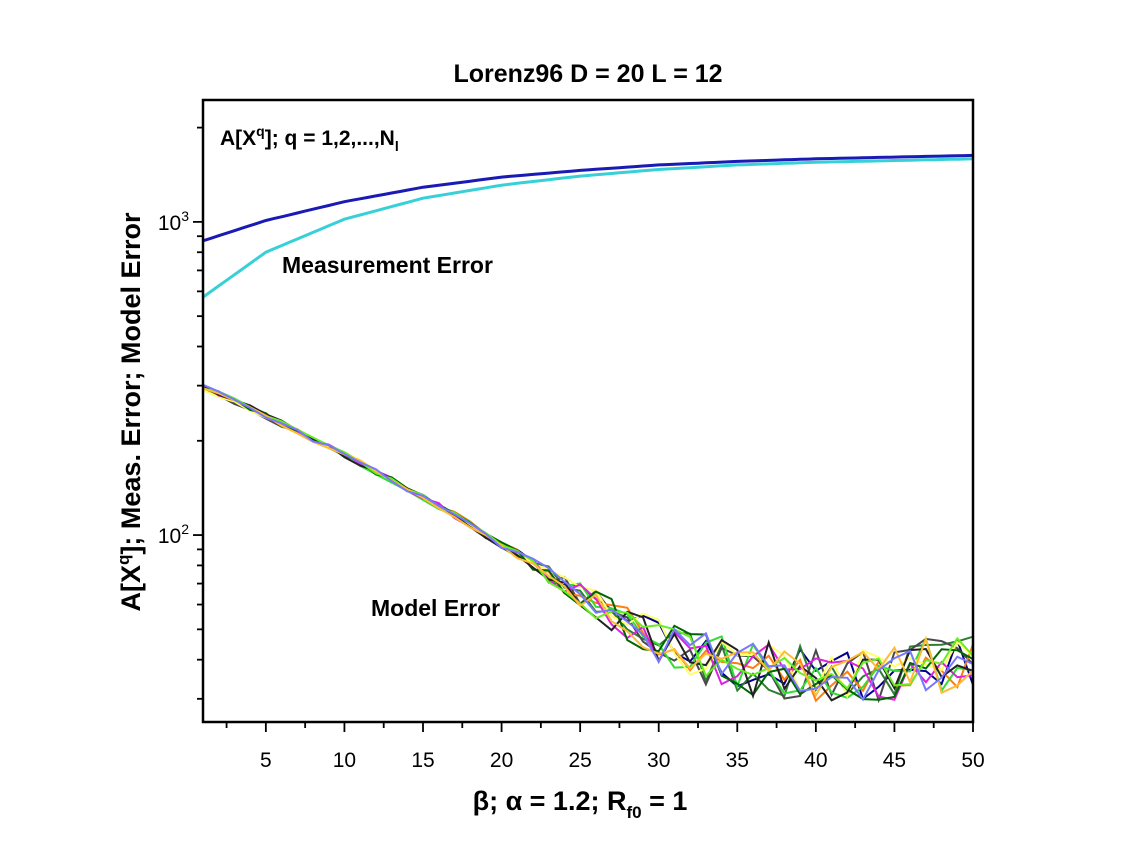 This screenshot has height=865, width=1130. I want to click on x-tick-label: 30, so click(658, 760).